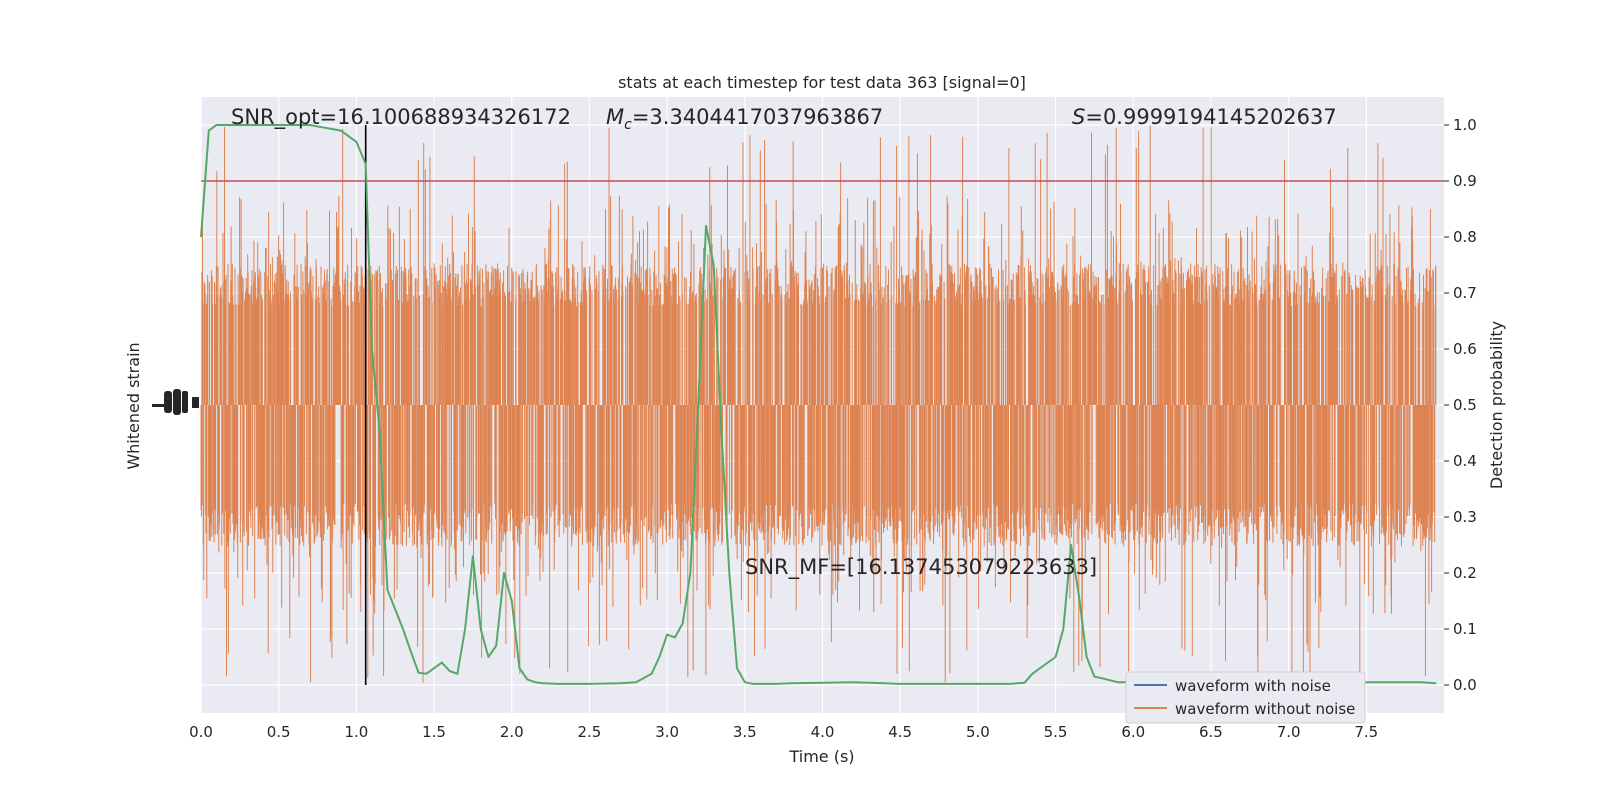 The height and width of the screenshot is (800, 1600). Describe the element at coordinates (1133, 732) in the screenshot. I see `x-tick-label: 6.0` at that location.